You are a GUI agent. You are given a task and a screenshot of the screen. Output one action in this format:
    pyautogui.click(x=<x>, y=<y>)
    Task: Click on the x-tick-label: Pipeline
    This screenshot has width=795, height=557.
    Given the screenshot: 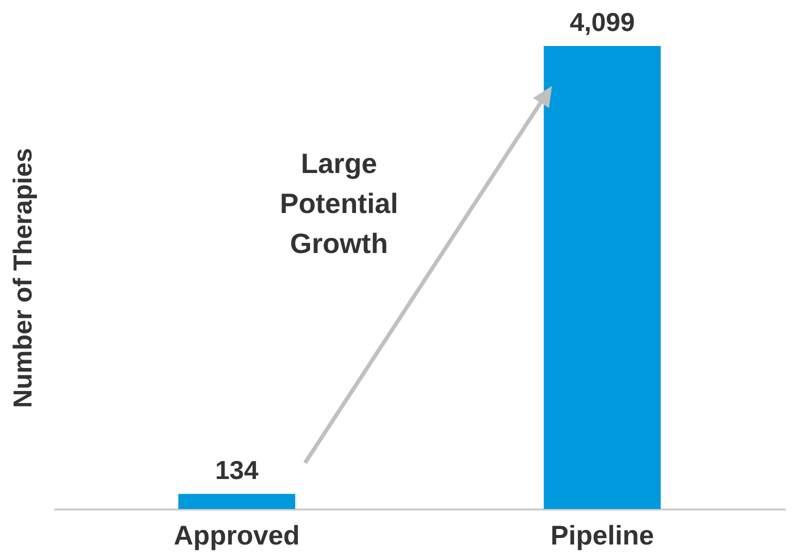 What is the action you would take?
    pyautogui.click(x=602, y=535)
    